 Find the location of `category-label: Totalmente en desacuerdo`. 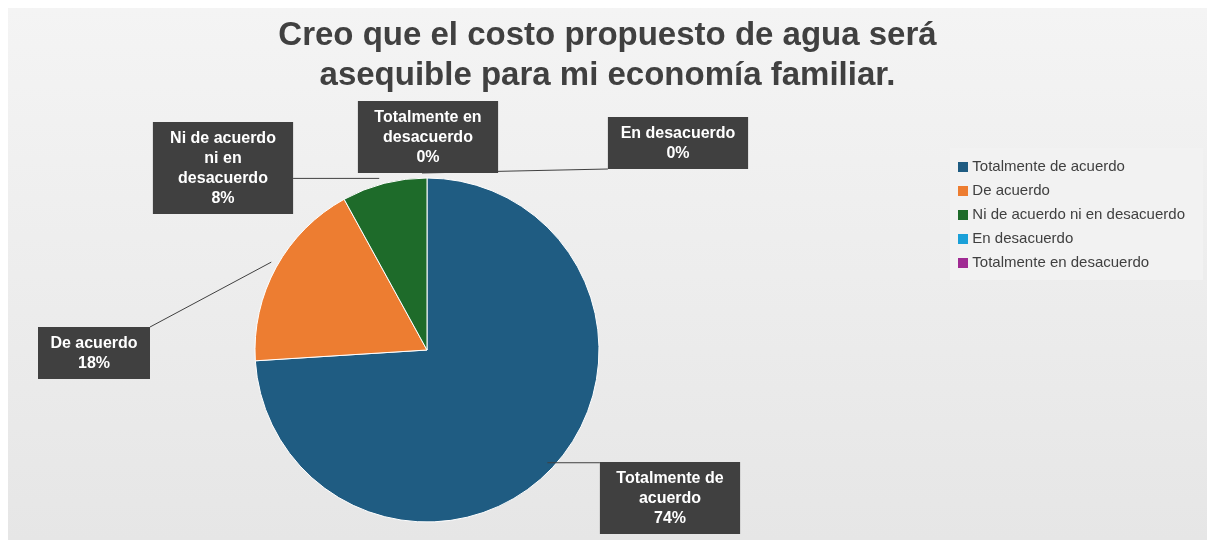

category-label: Totalmente en desacuerdo is located at coordinates (428, 126).